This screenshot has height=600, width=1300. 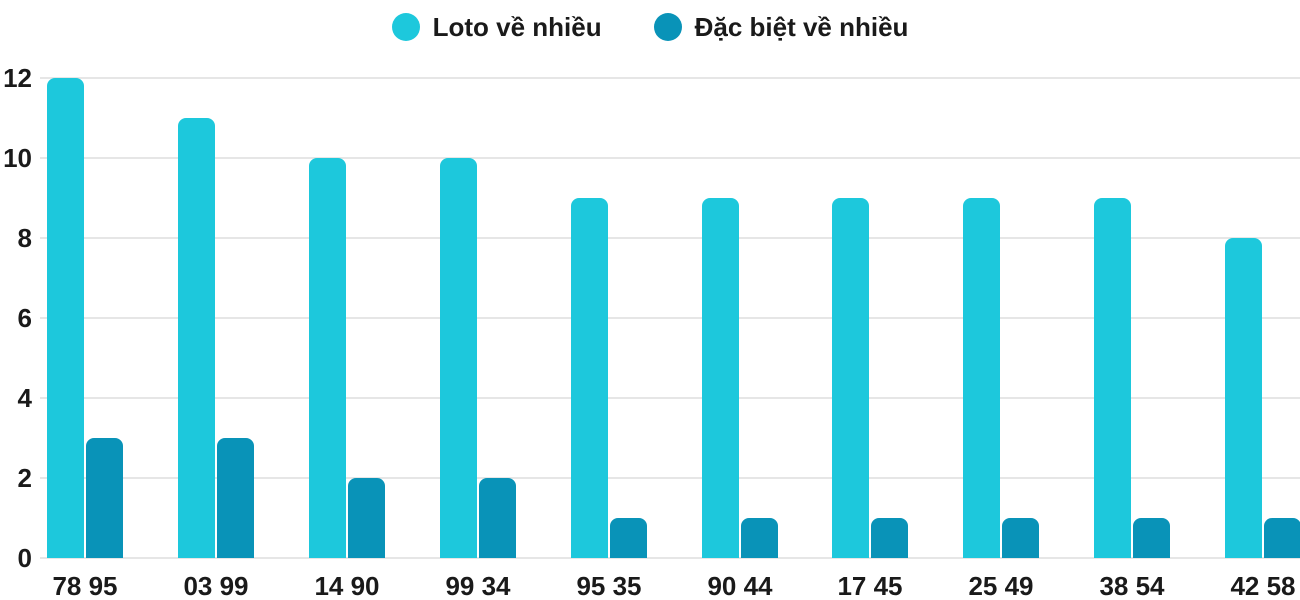 What do you see at coordinates (24, 398) in the screenshot?
I see `y-tick-label-4: 4` at bounding box center [24, 398].